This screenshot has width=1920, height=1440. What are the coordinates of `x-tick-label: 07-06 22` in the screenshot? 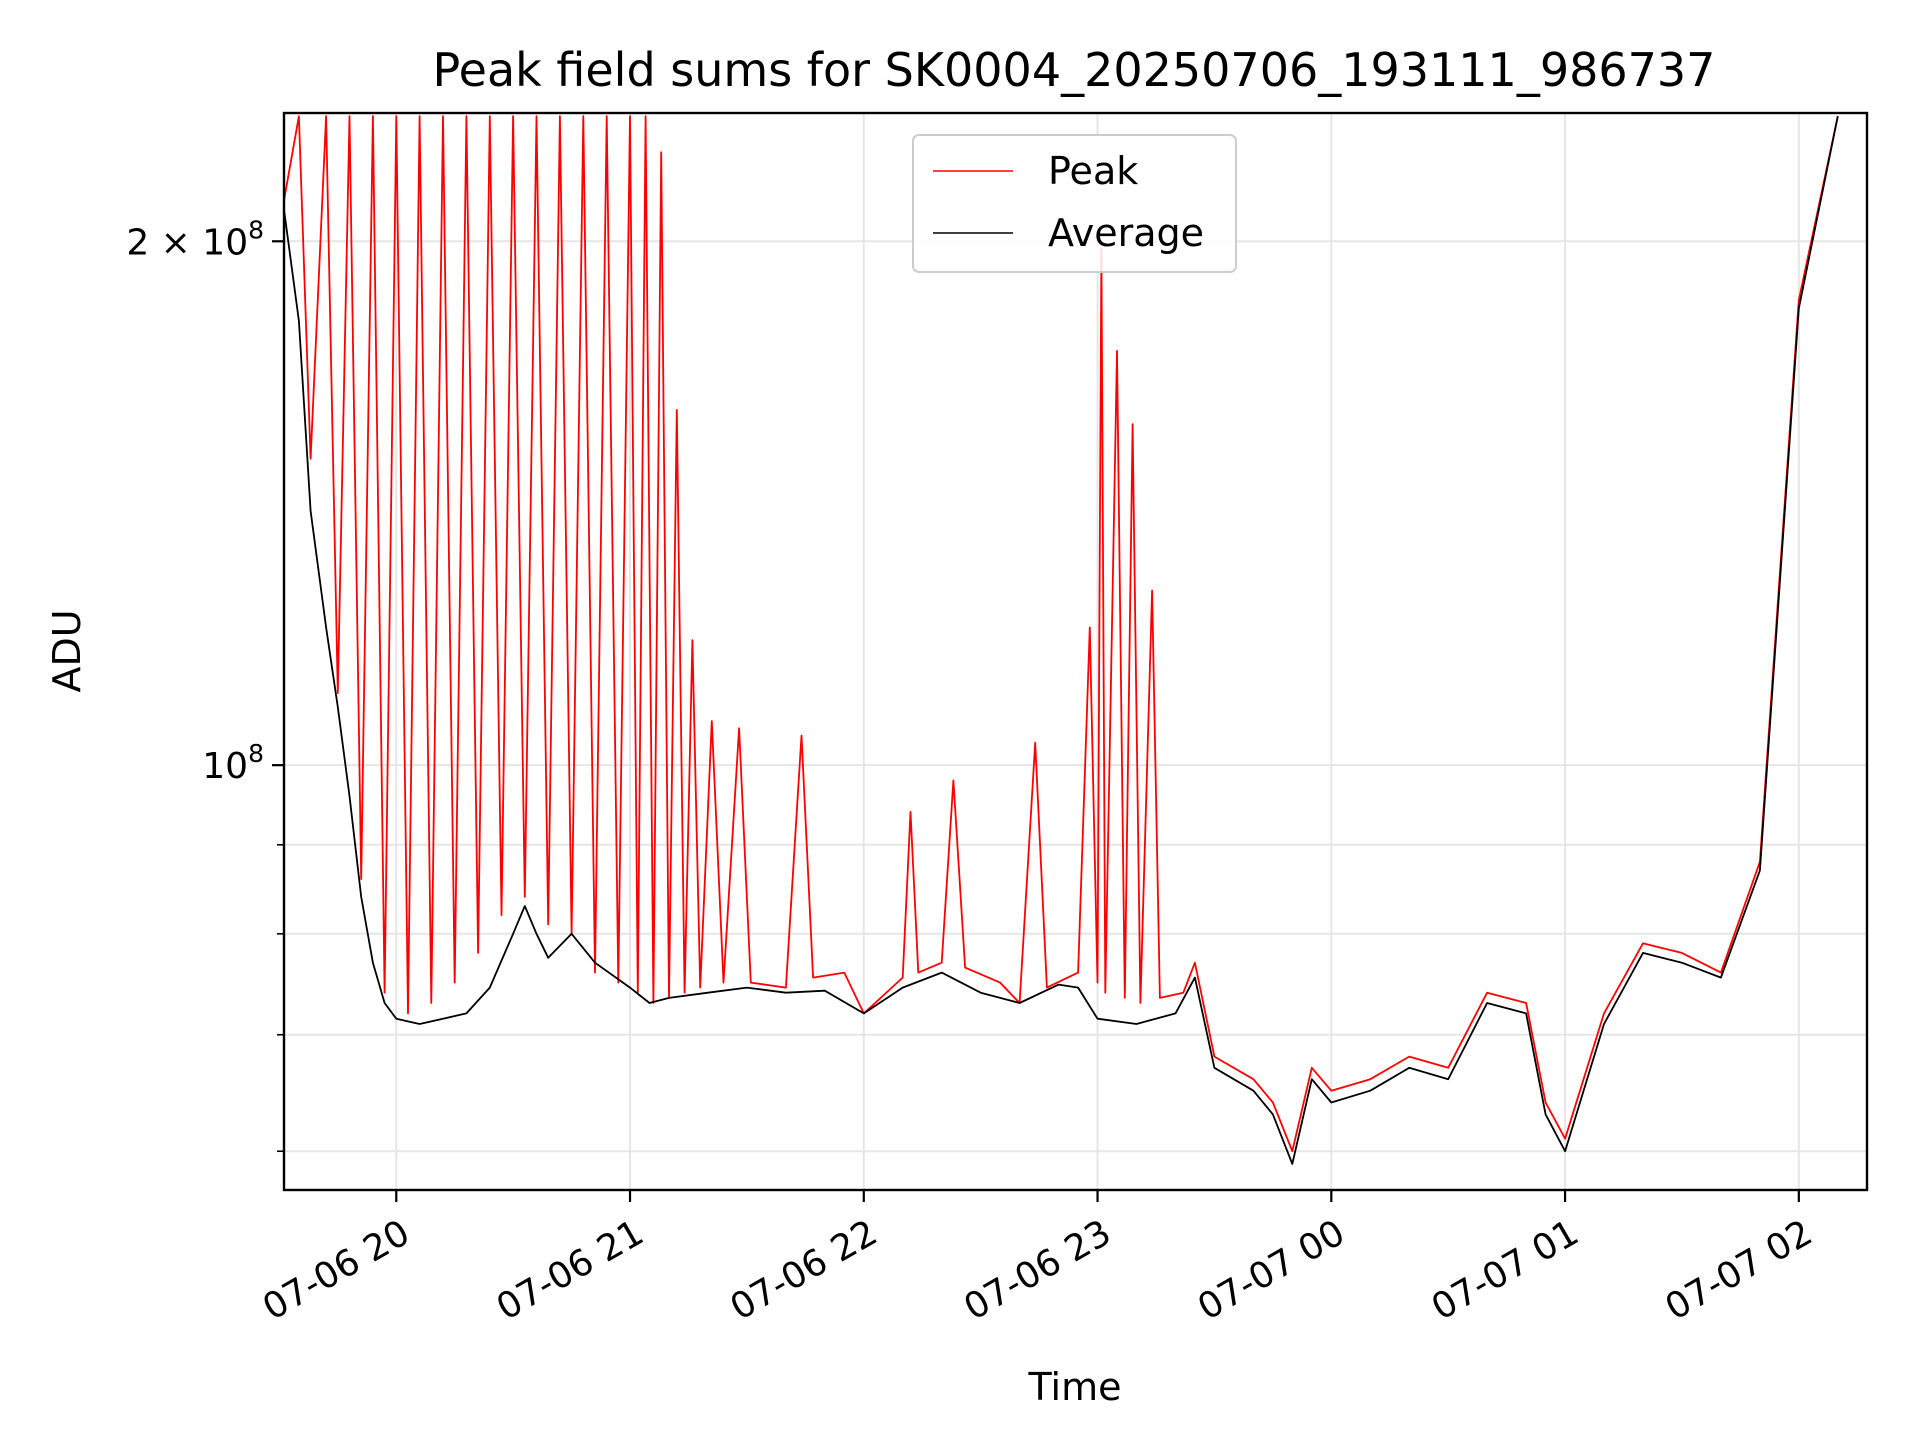 It's located at (804, 1270).